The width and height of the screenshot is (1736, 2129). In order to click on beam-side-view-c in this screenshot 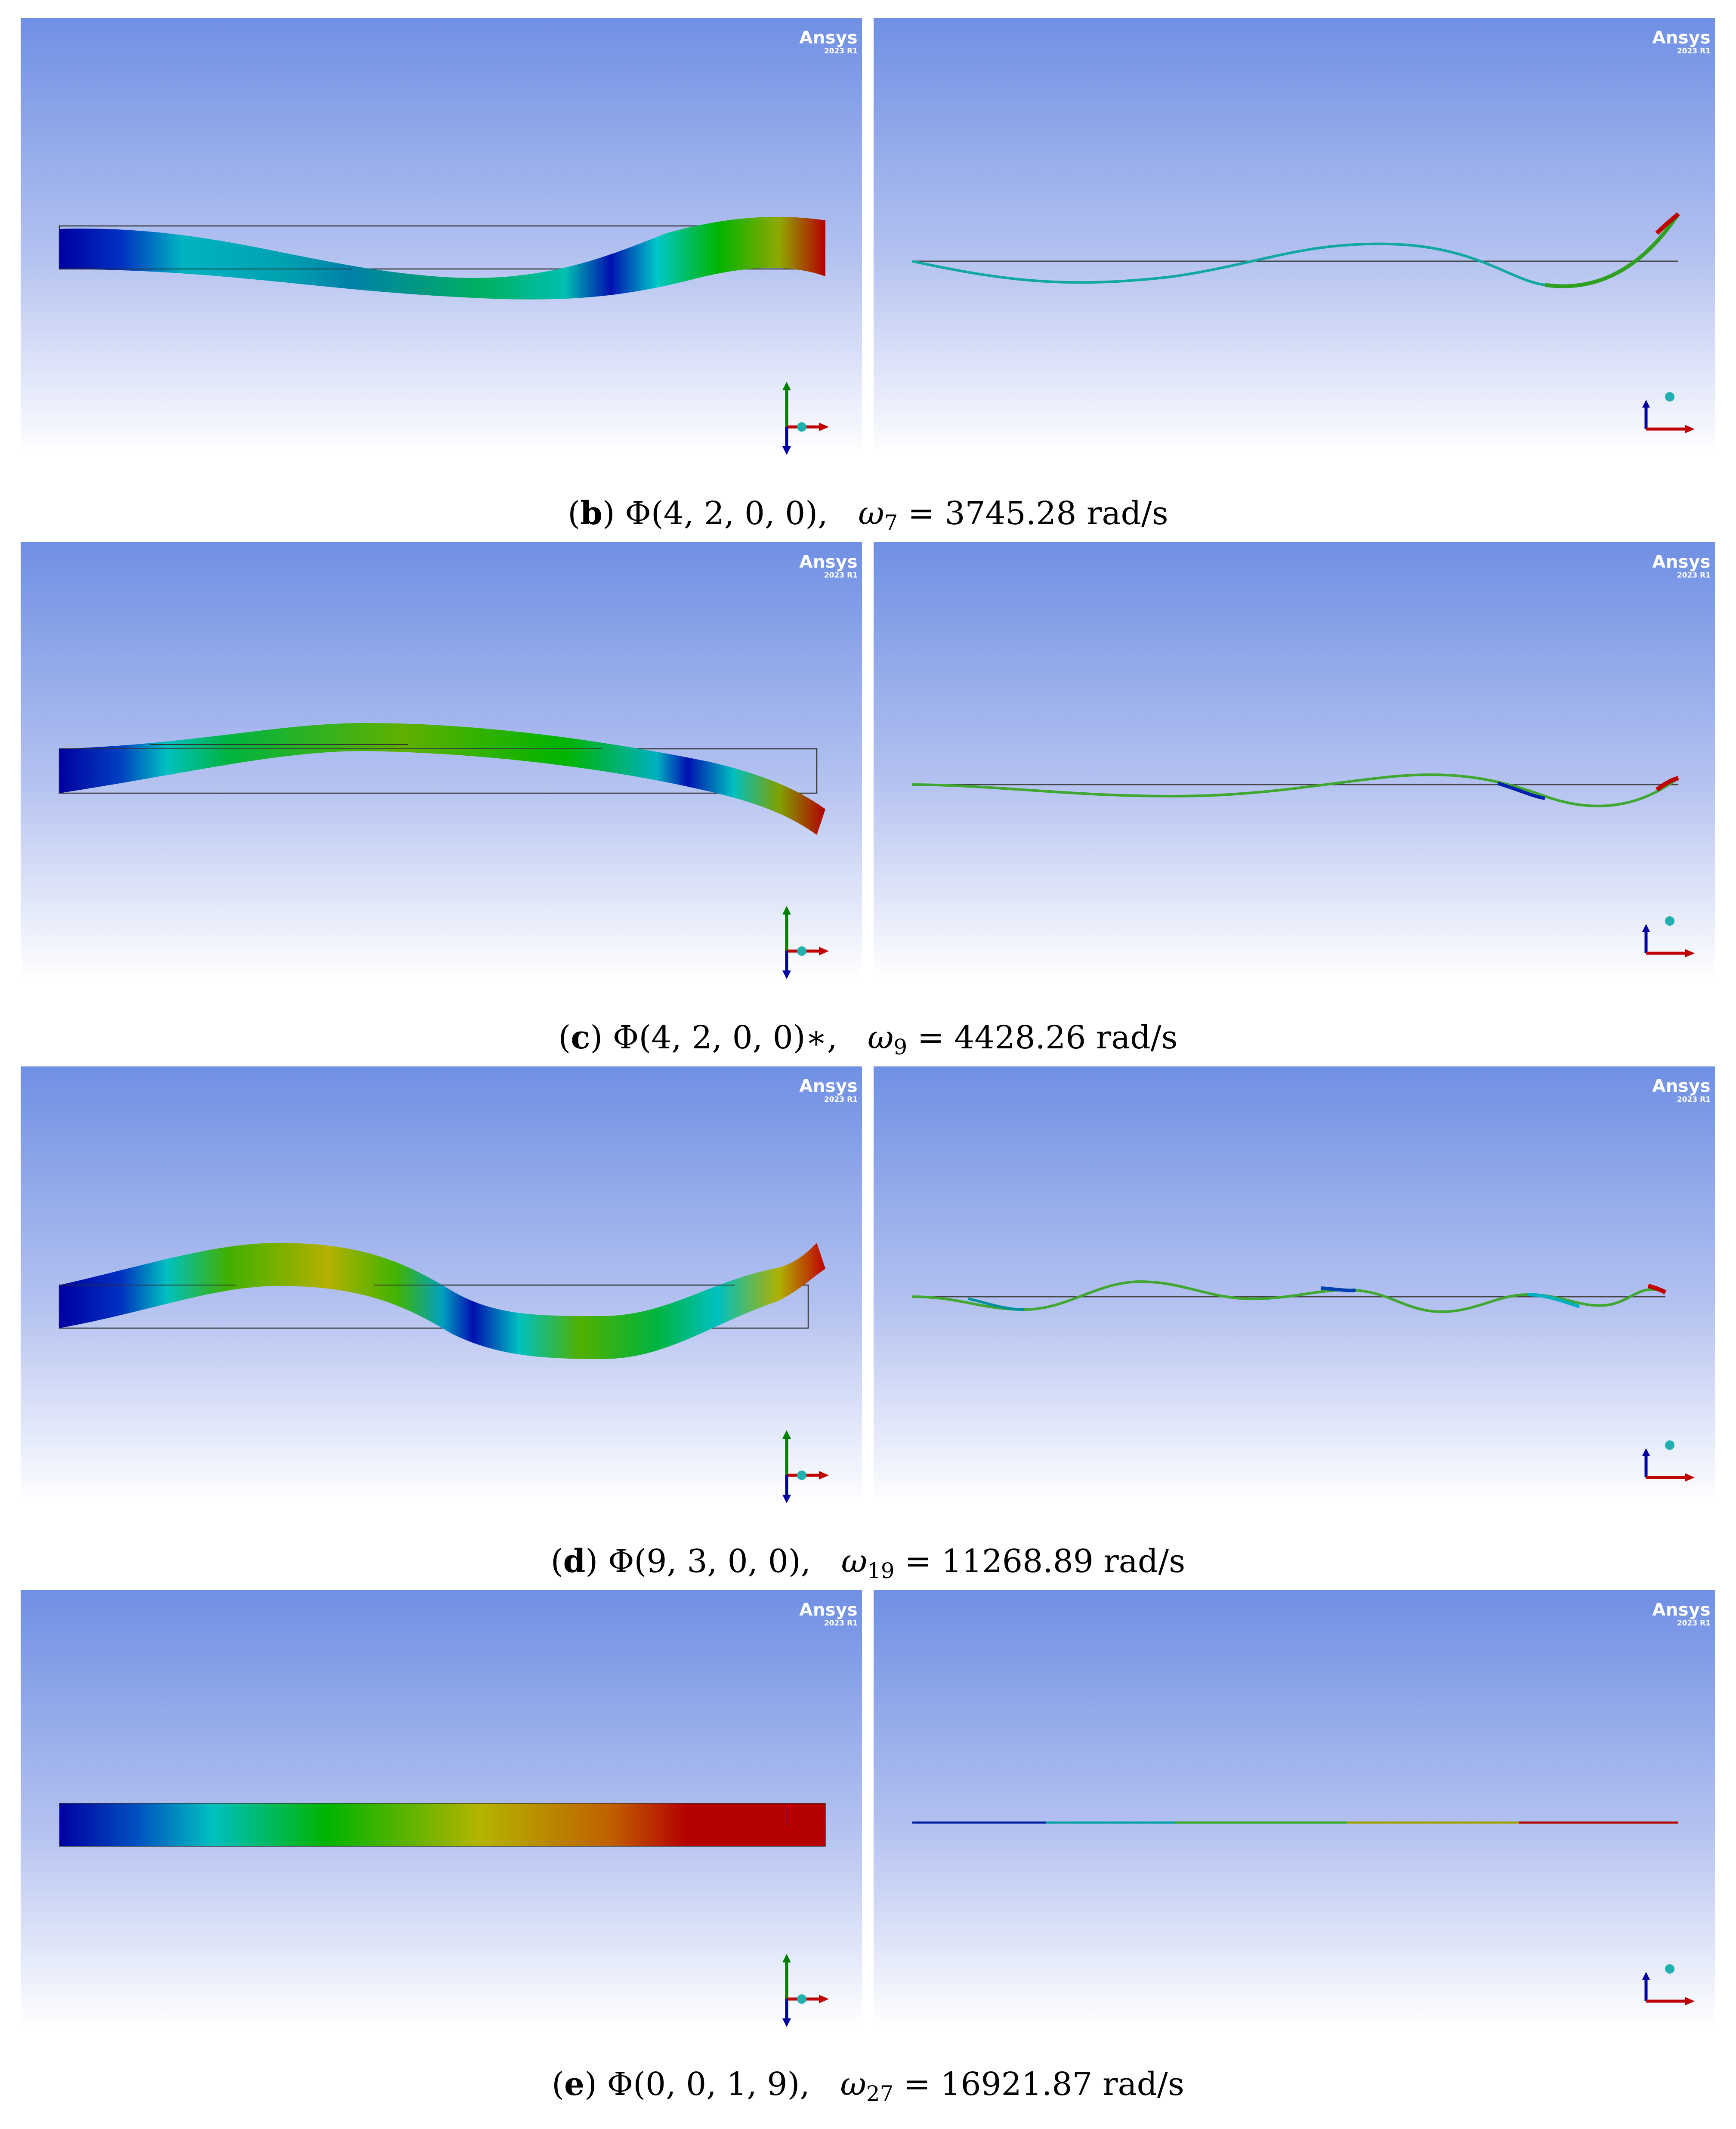, I will do `click(1294, 760)`.